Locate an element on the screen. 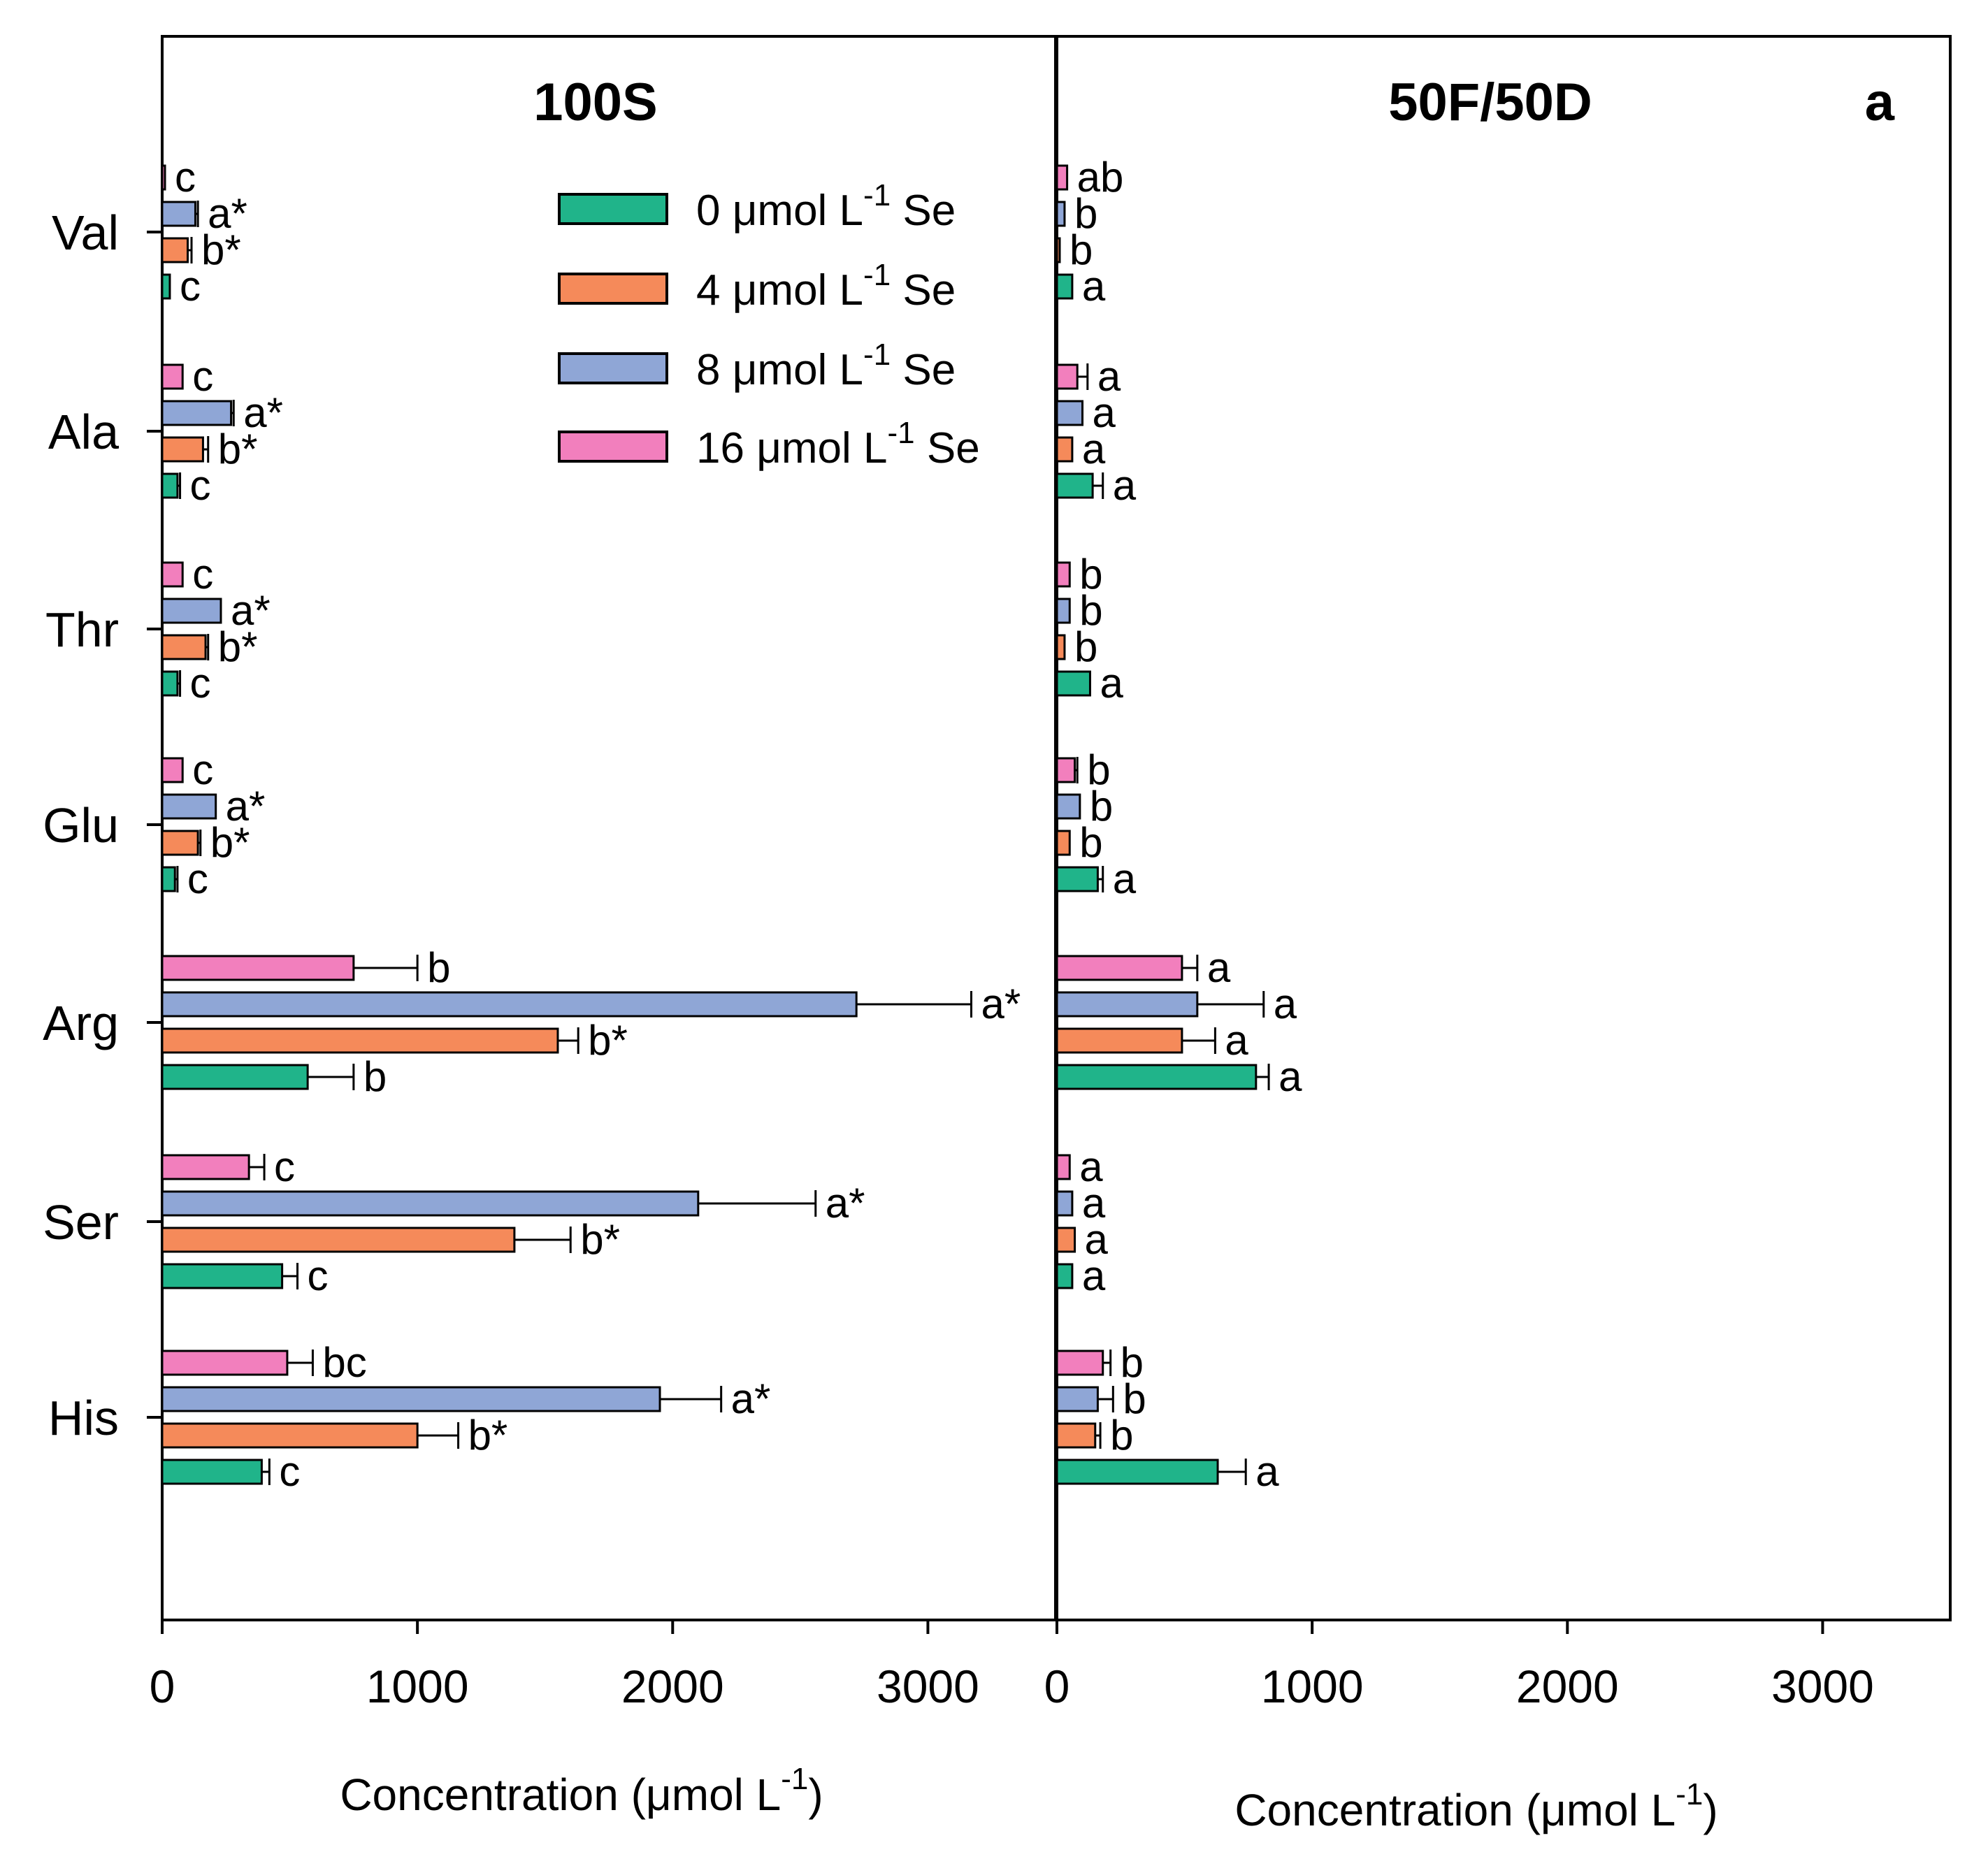  x-axis-label: Concentration (μmol L-1) is located at coordinates (1475, 1806).